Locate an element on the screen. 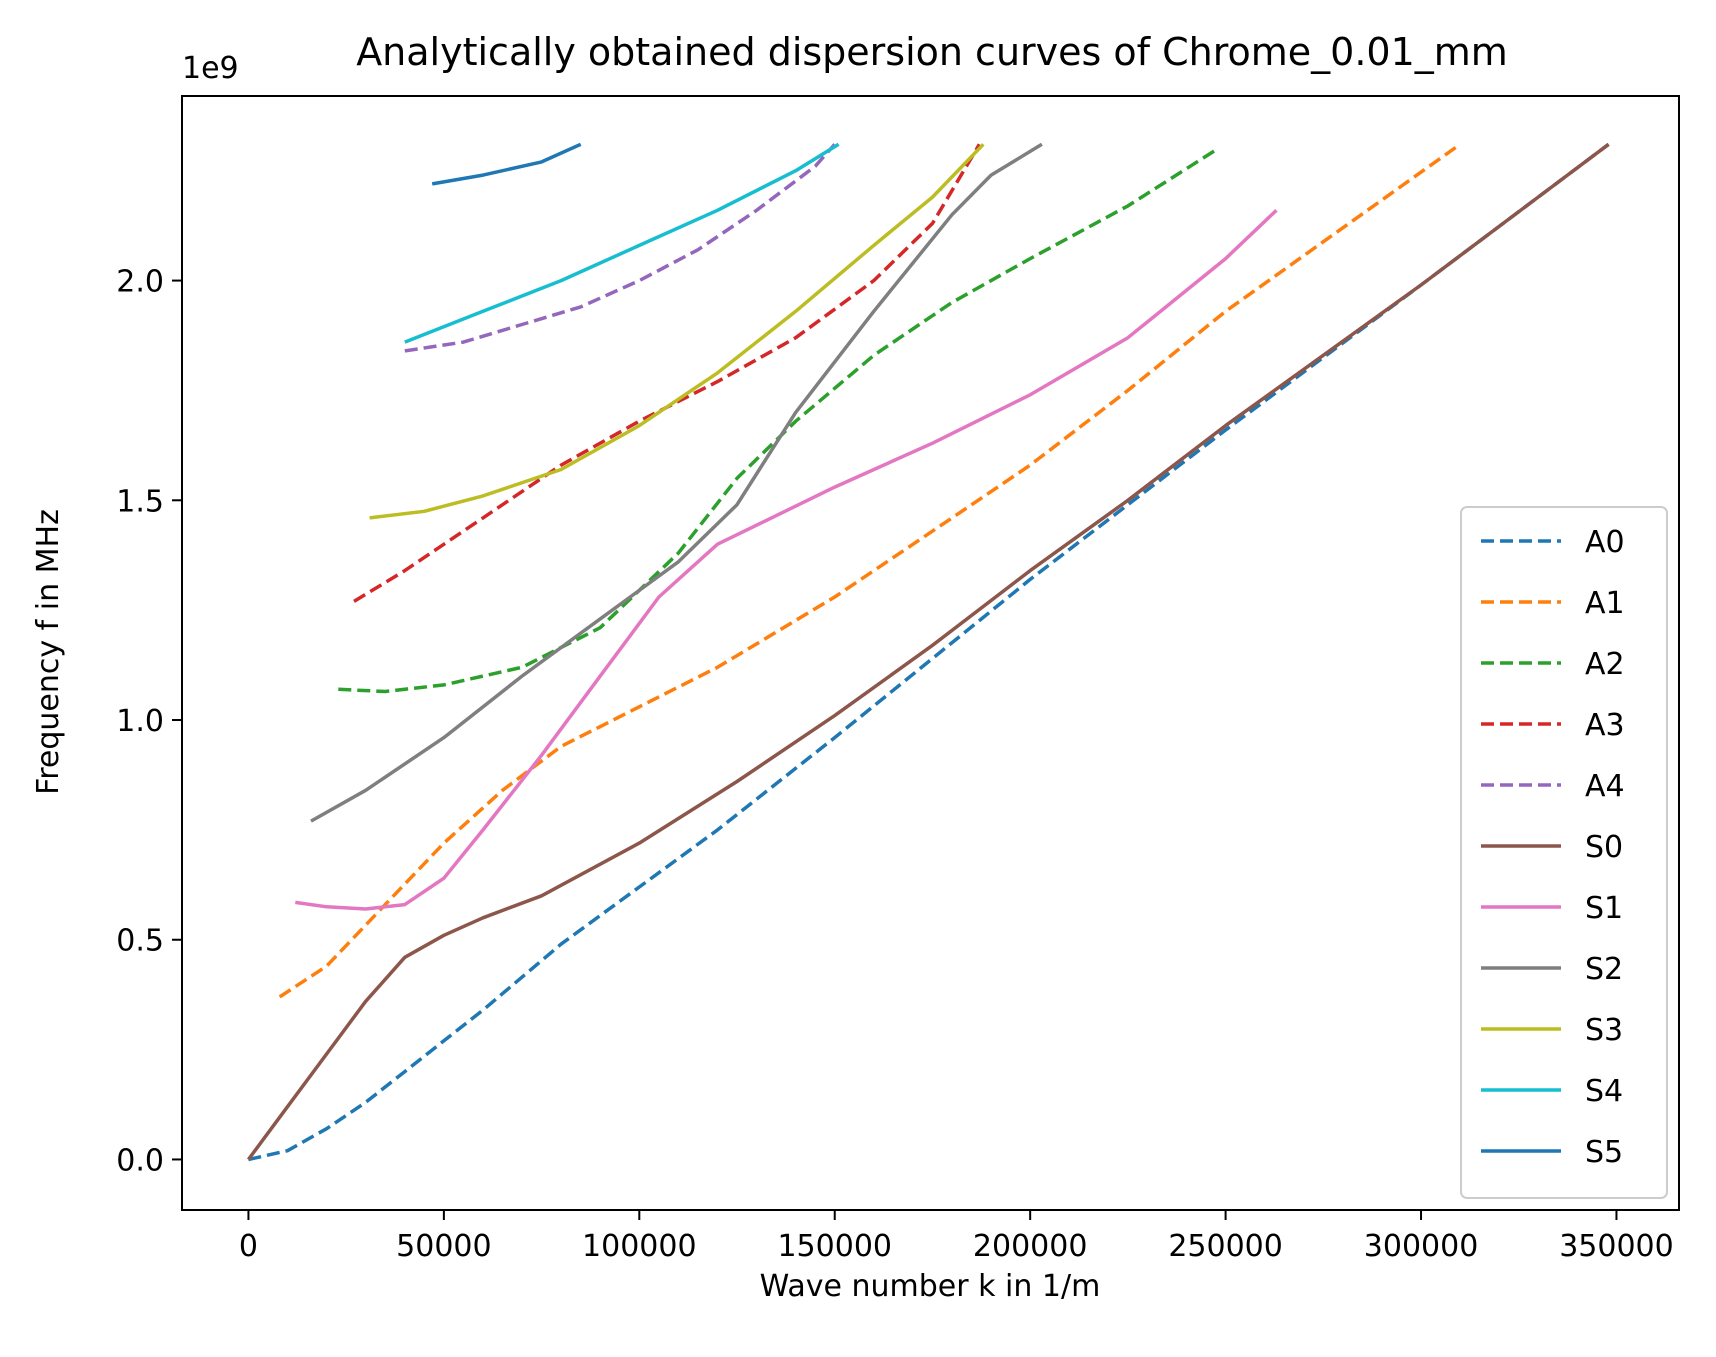 The image size is (1716, 1357). legend-label-s3: S3 is located at coordinates (1604, 1030).